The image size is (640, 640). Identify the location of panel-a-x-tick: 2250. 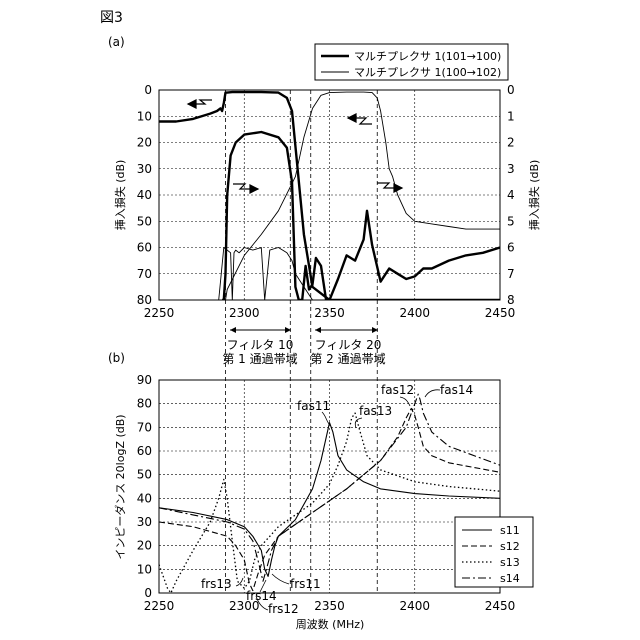
(159, 313).